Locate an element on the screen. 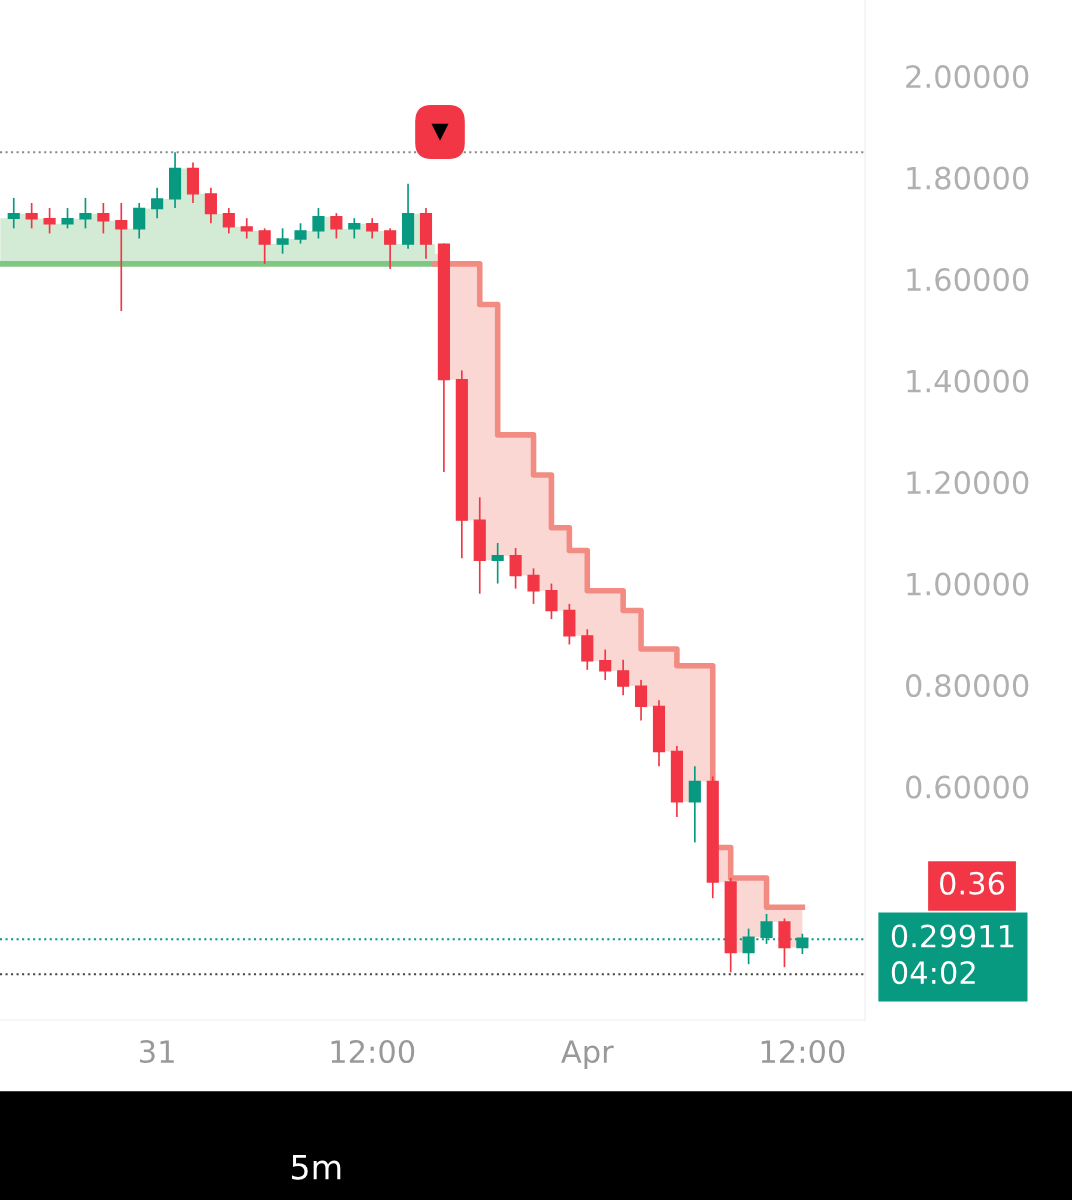 This screenshot has width=1072, height=1200. y-tick-label: 0.60000 is located at coordinates (967, 787).